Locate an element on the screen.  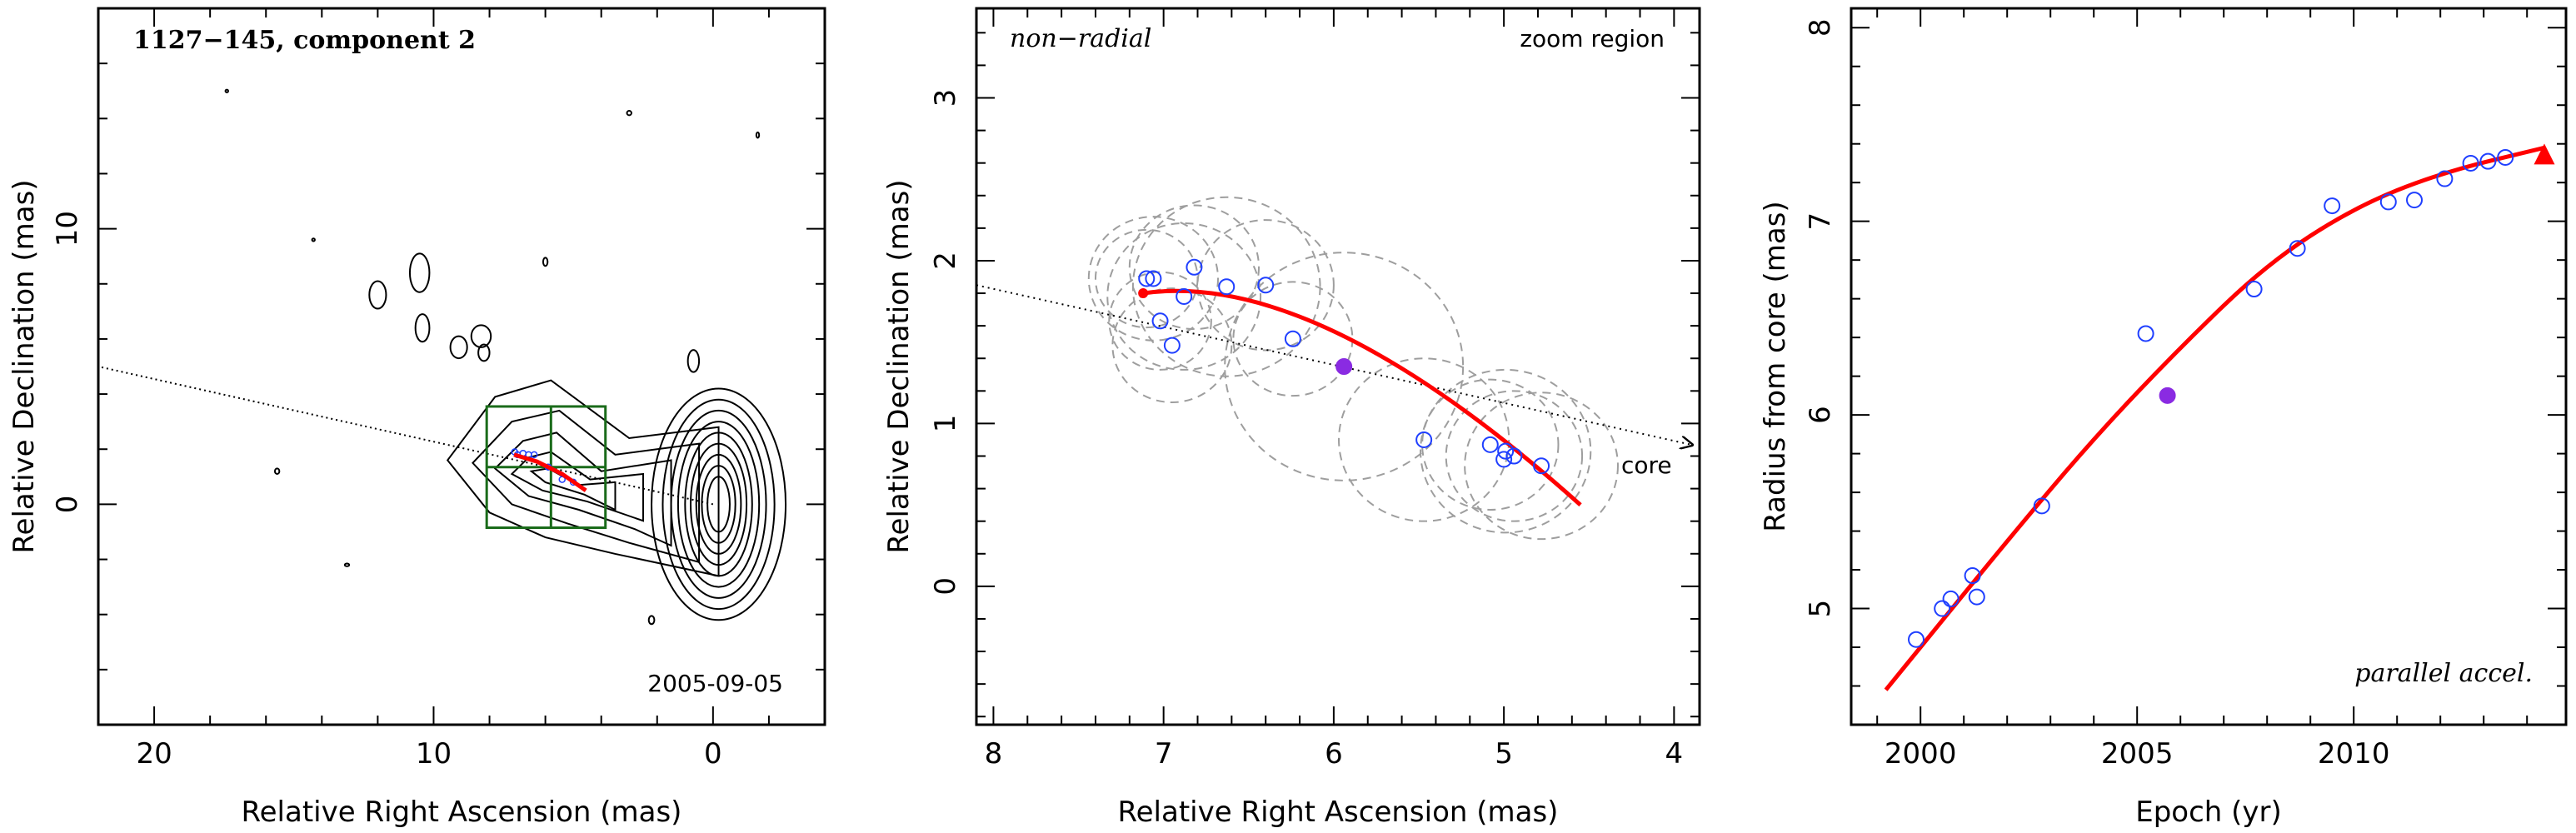
track-marker is located at coordinates (562, 479).